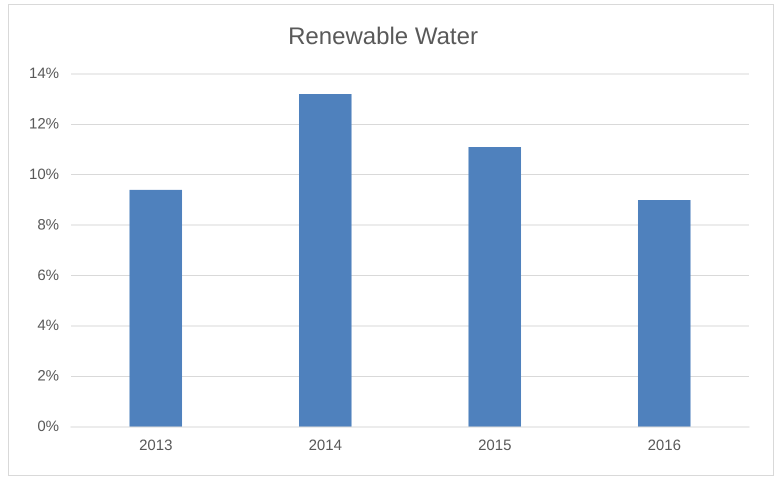  What do you see at coordinates (44, 73) in the screenshot?
I see `y-tick-label: 14%` at bounding box center [44, 73].